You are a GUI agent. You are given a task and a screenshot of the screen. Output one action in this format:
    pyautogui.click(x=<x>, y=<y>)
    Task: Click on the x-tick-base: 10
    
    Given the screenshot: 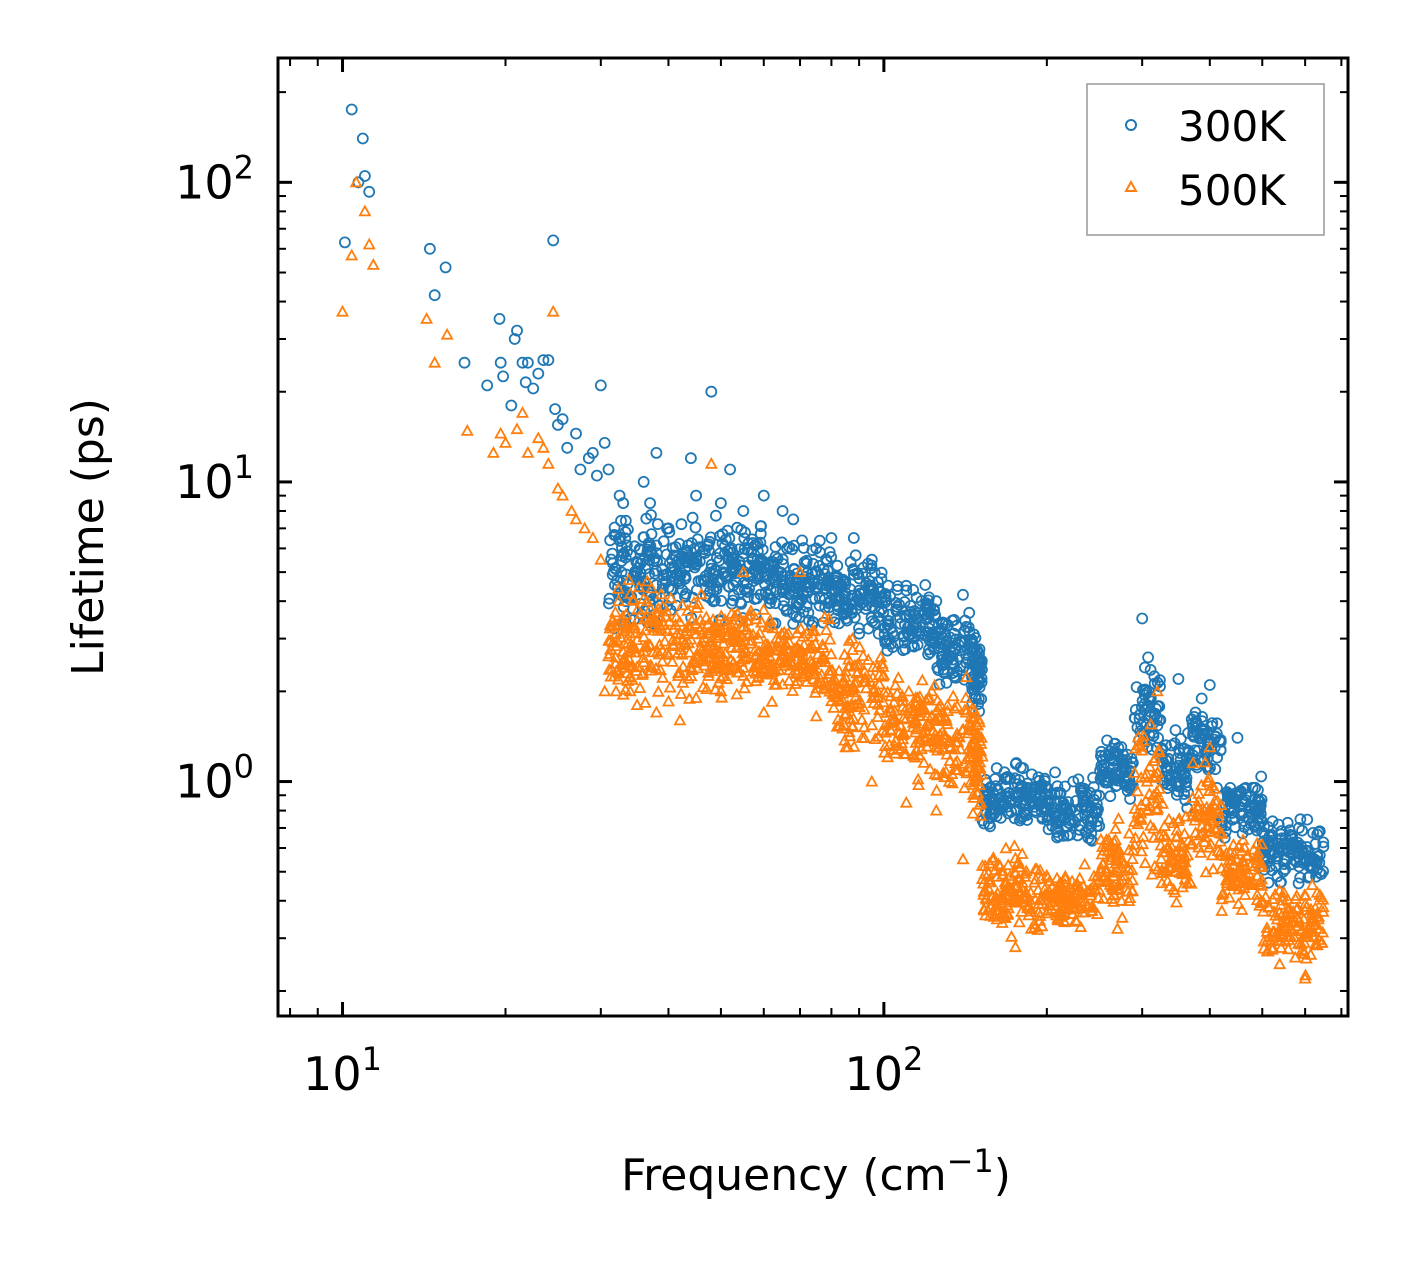 What is the action you would take?
    pyautogui.click(x=873, y=1074)
    